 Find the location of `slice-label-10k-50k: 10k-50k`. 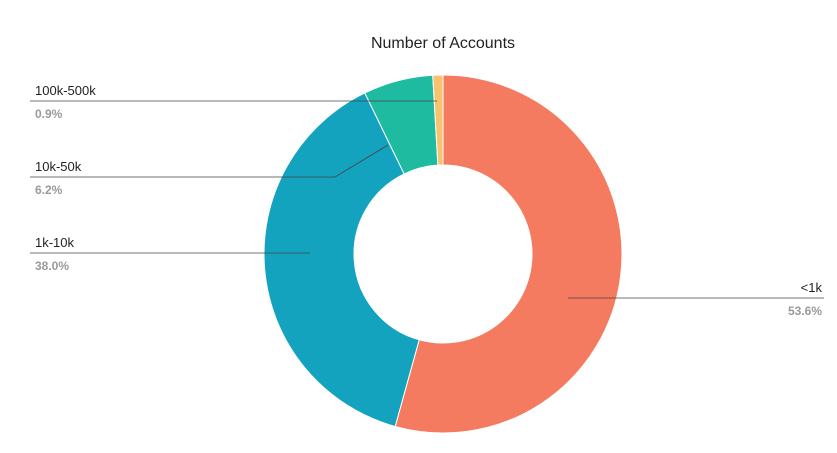

slice-label-10k-50k: 10k-50k is located at coordinates (58, 166).